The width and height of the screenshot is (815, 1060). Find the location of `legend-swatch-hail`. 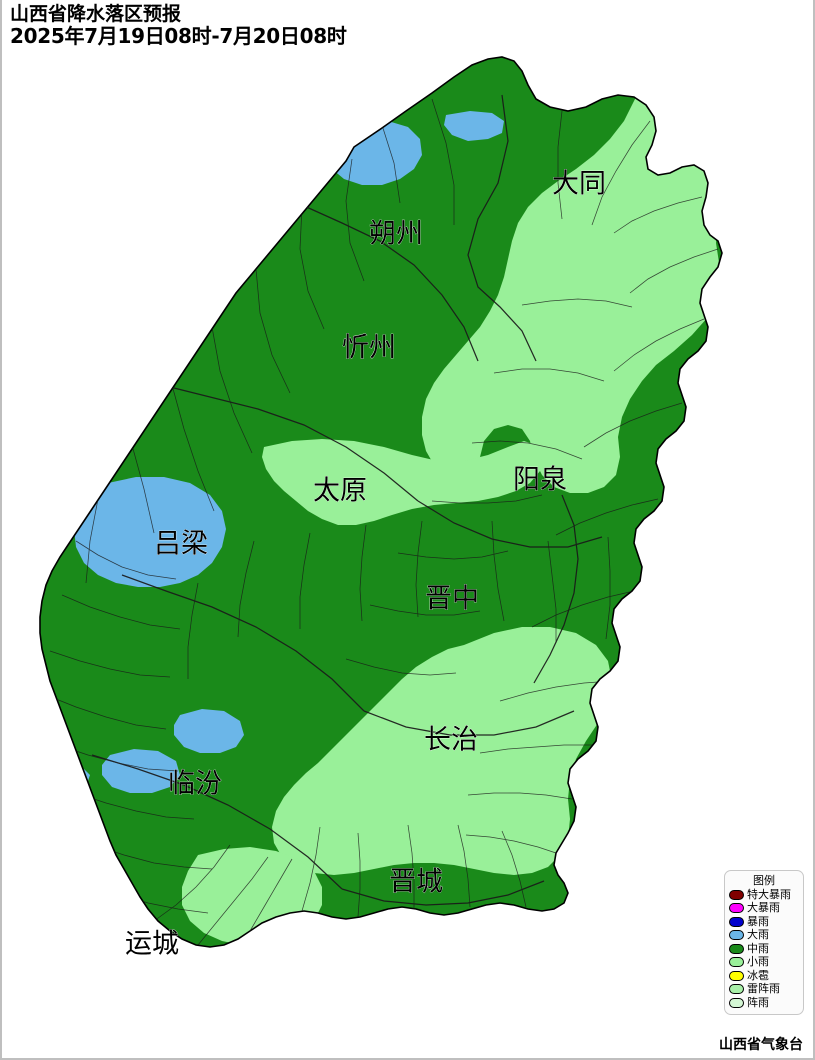

legend-swatch-hail is located at coordinates (736, 975).